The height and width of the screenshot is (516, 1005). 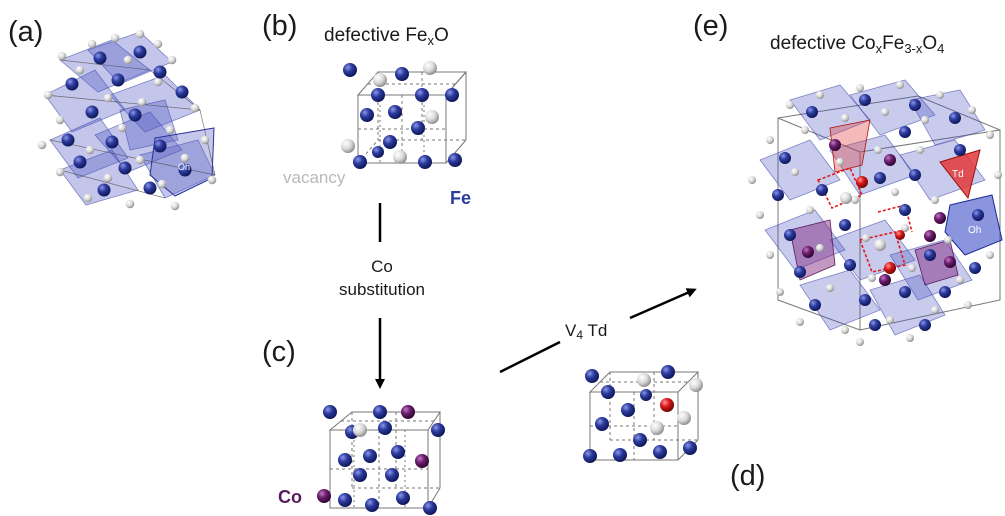 What do you see at coordinates (974, 230) in the screenshot?
I see `oh-label-e: Oh` at bounding box center [974, 230].